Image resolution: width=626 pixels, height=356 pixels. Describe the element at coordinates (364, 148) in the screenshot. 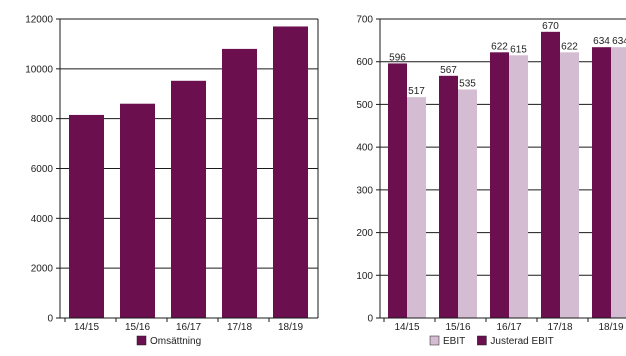

I see `y-tick-label: 400` at that location.